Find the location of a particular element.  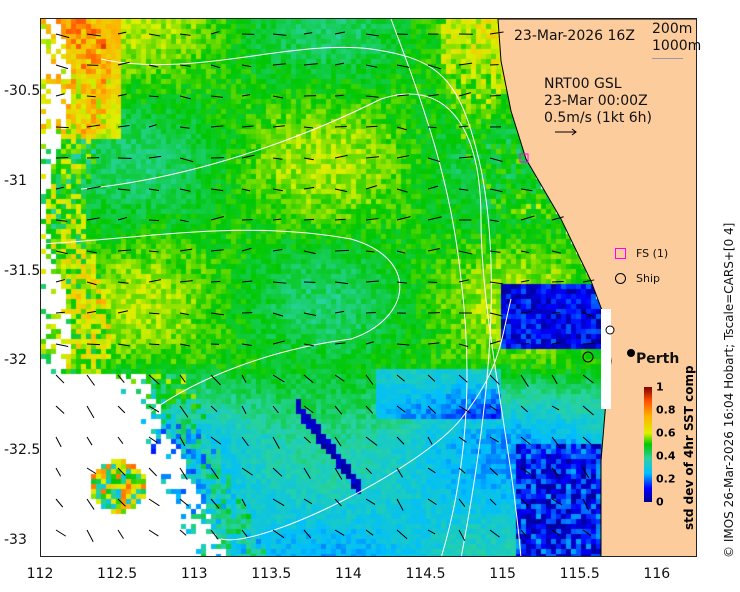

ship-legend-marker is located at coordinates (620, 278).